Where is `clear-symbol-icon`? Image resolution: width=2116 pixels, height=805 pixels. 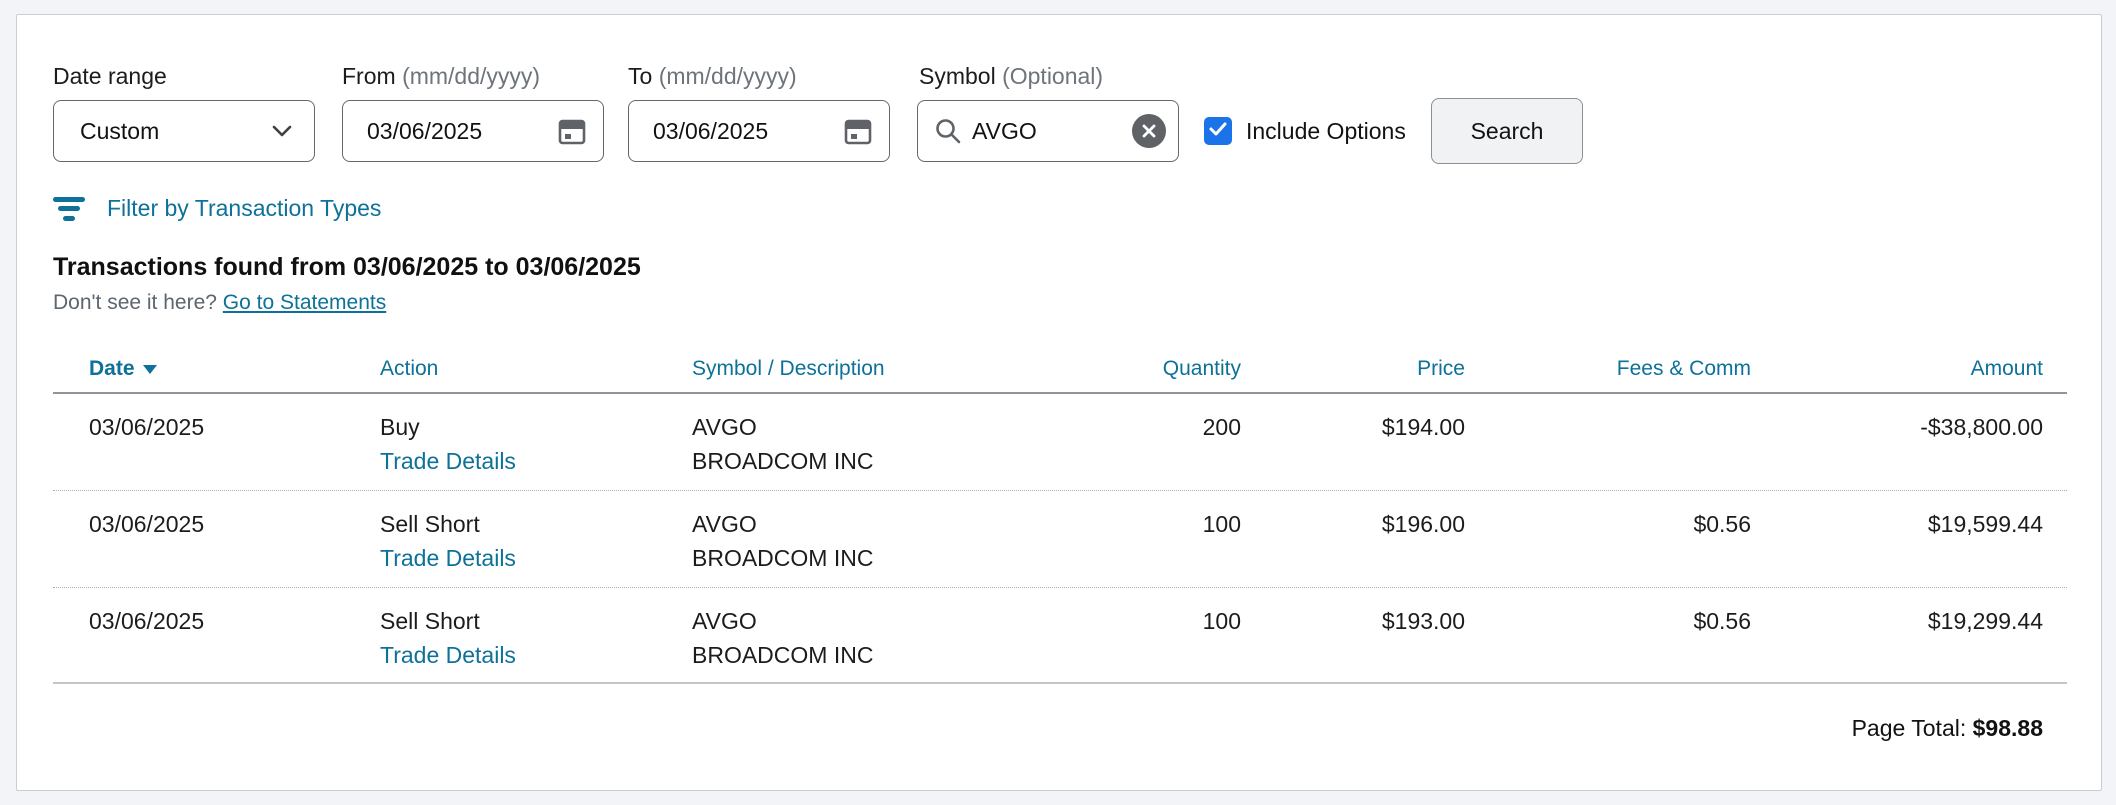 clear-symbol-icon is located at coordinates (1149, 131).